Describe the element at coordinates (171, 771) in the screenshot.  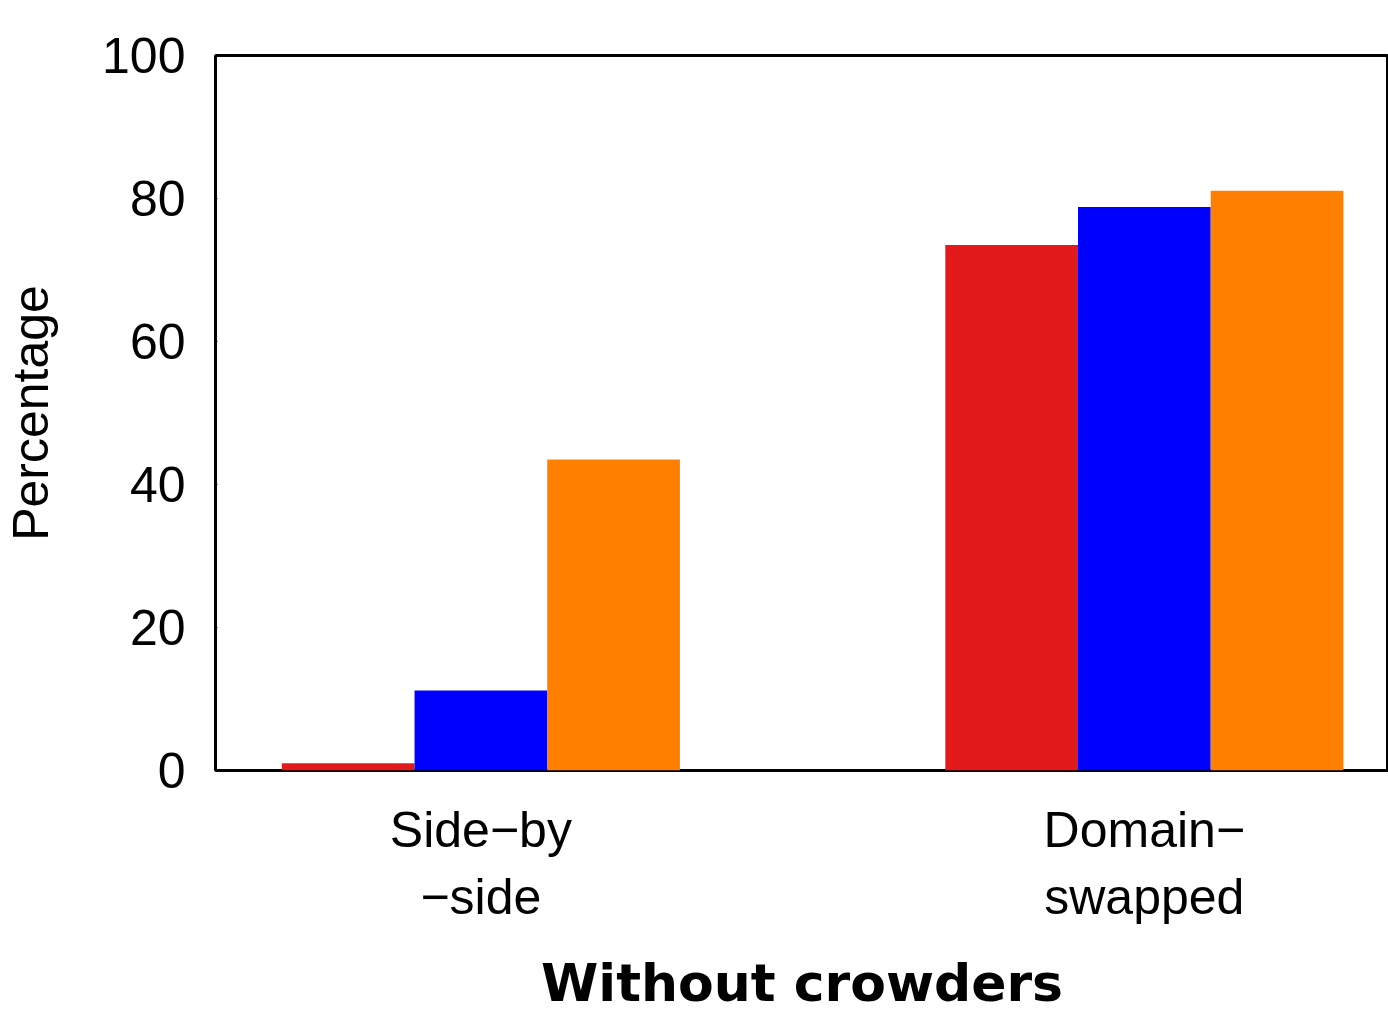
I see `y-tick-label: 0` at that location.